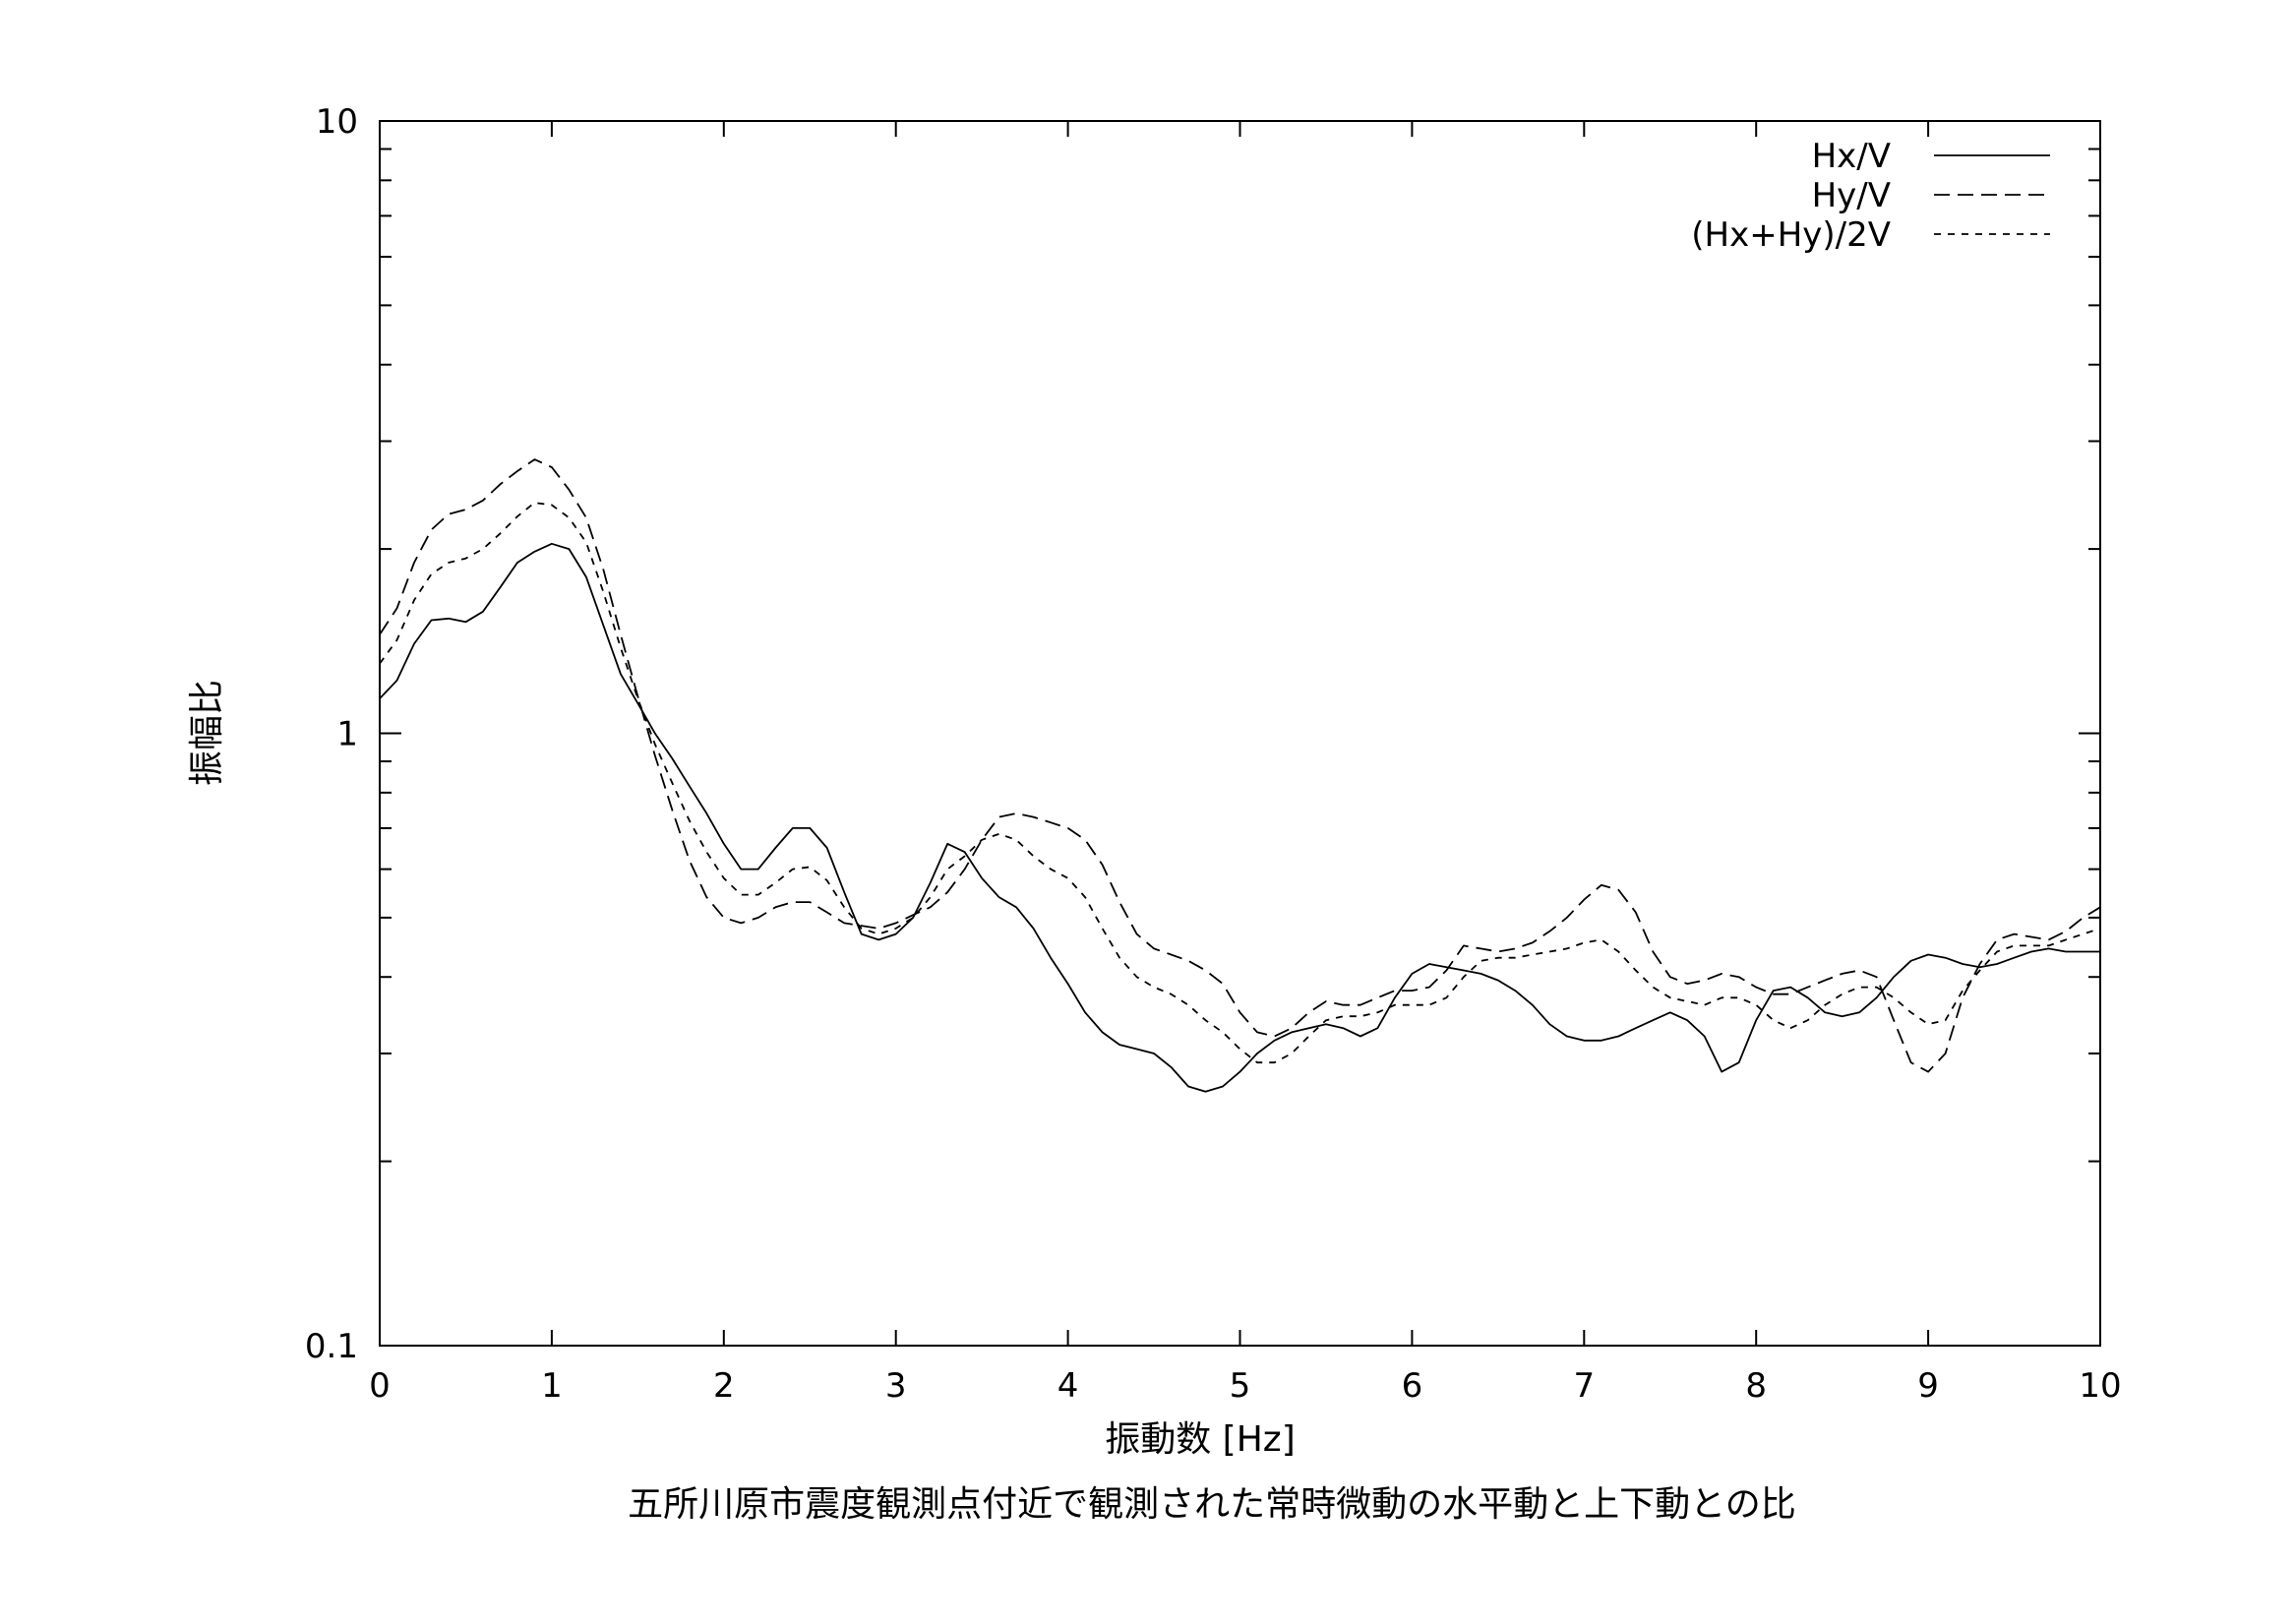 This screenshot has width=2296, height=1624. I want to click on x-tick-label: 7, so click(1584, 1386).